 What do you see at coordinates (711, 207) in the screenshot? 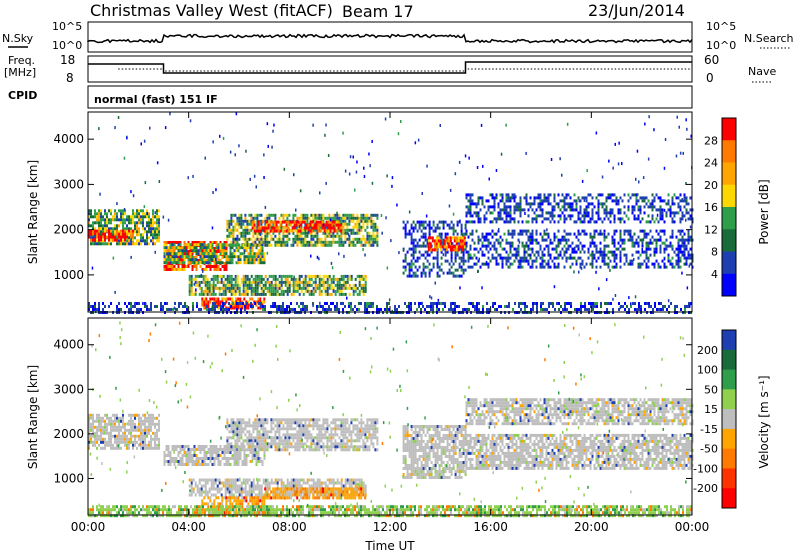
I see `colorbar-tick-label: 16` at bounding box center [711, 207].